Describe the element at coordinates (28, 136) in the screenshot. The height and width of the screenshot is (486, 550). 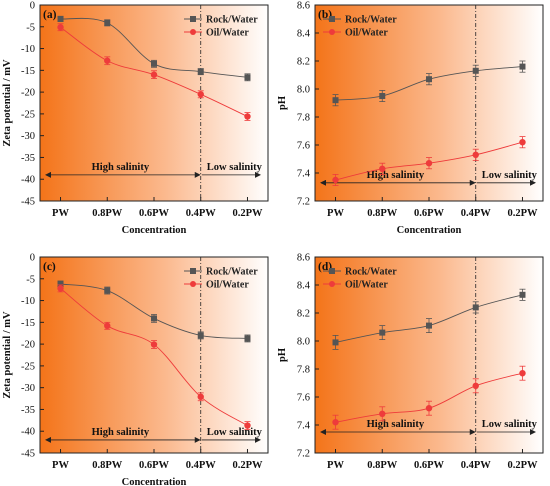
I see `y-tick-label: -30` at that location.